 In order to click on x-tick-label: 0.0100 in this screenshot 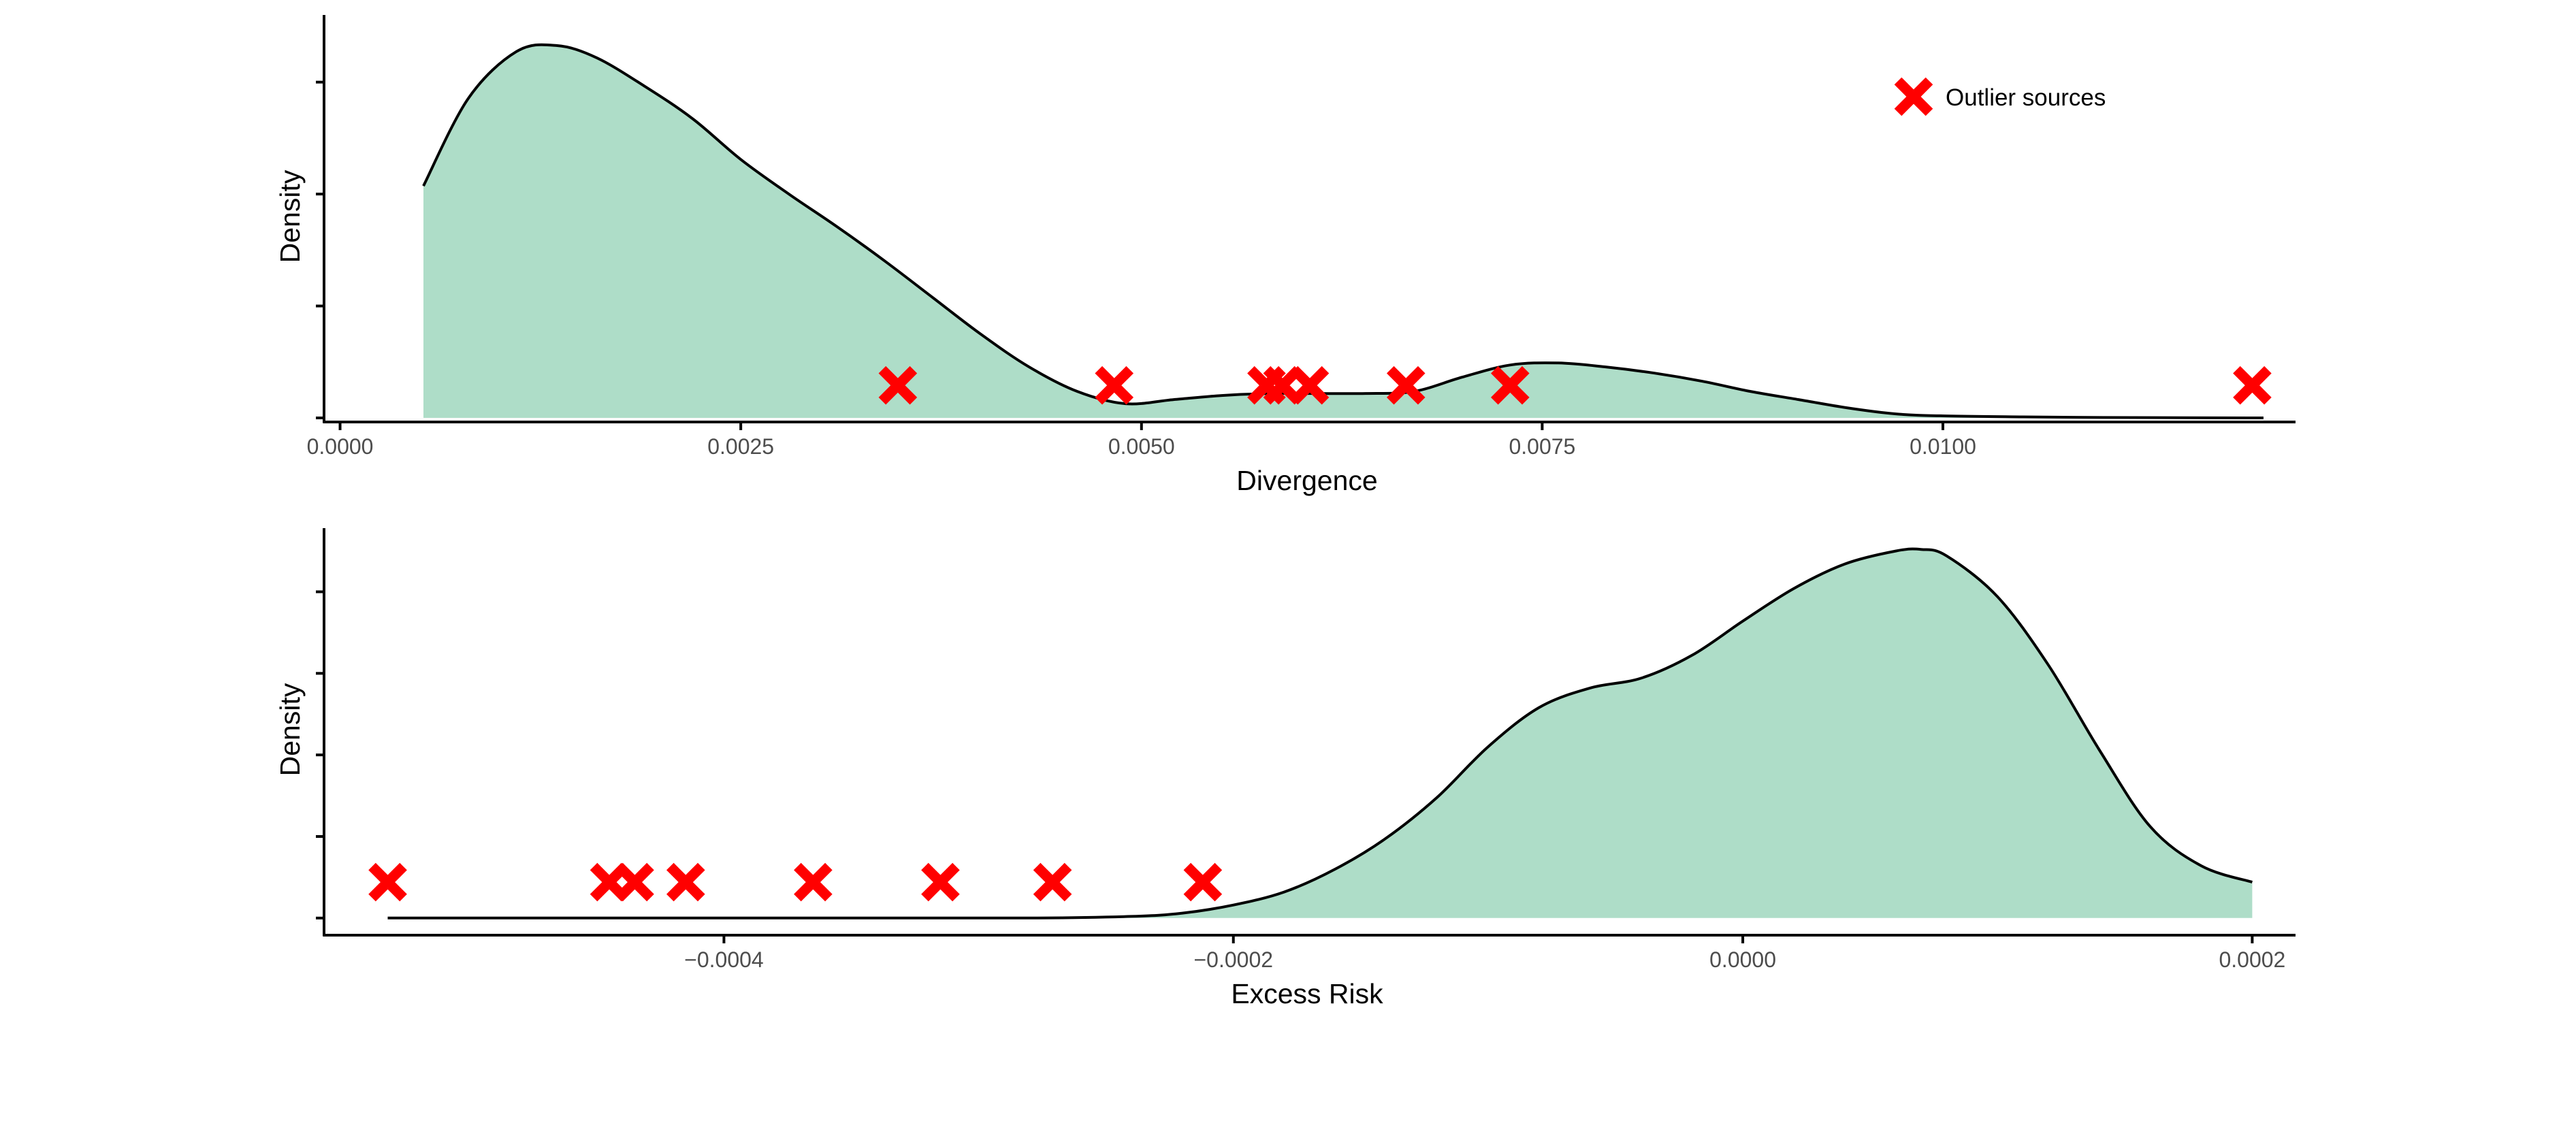, I will do `click(1943, 447)`.